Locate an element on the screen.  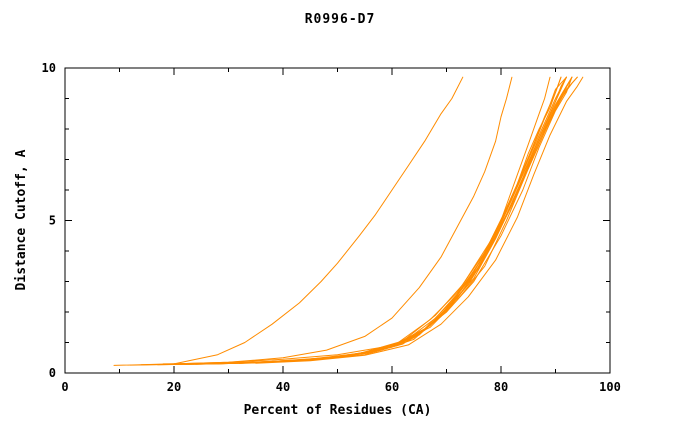
x-axis-label: Percent of Residues (CA) is located at coordinates (337, 410).